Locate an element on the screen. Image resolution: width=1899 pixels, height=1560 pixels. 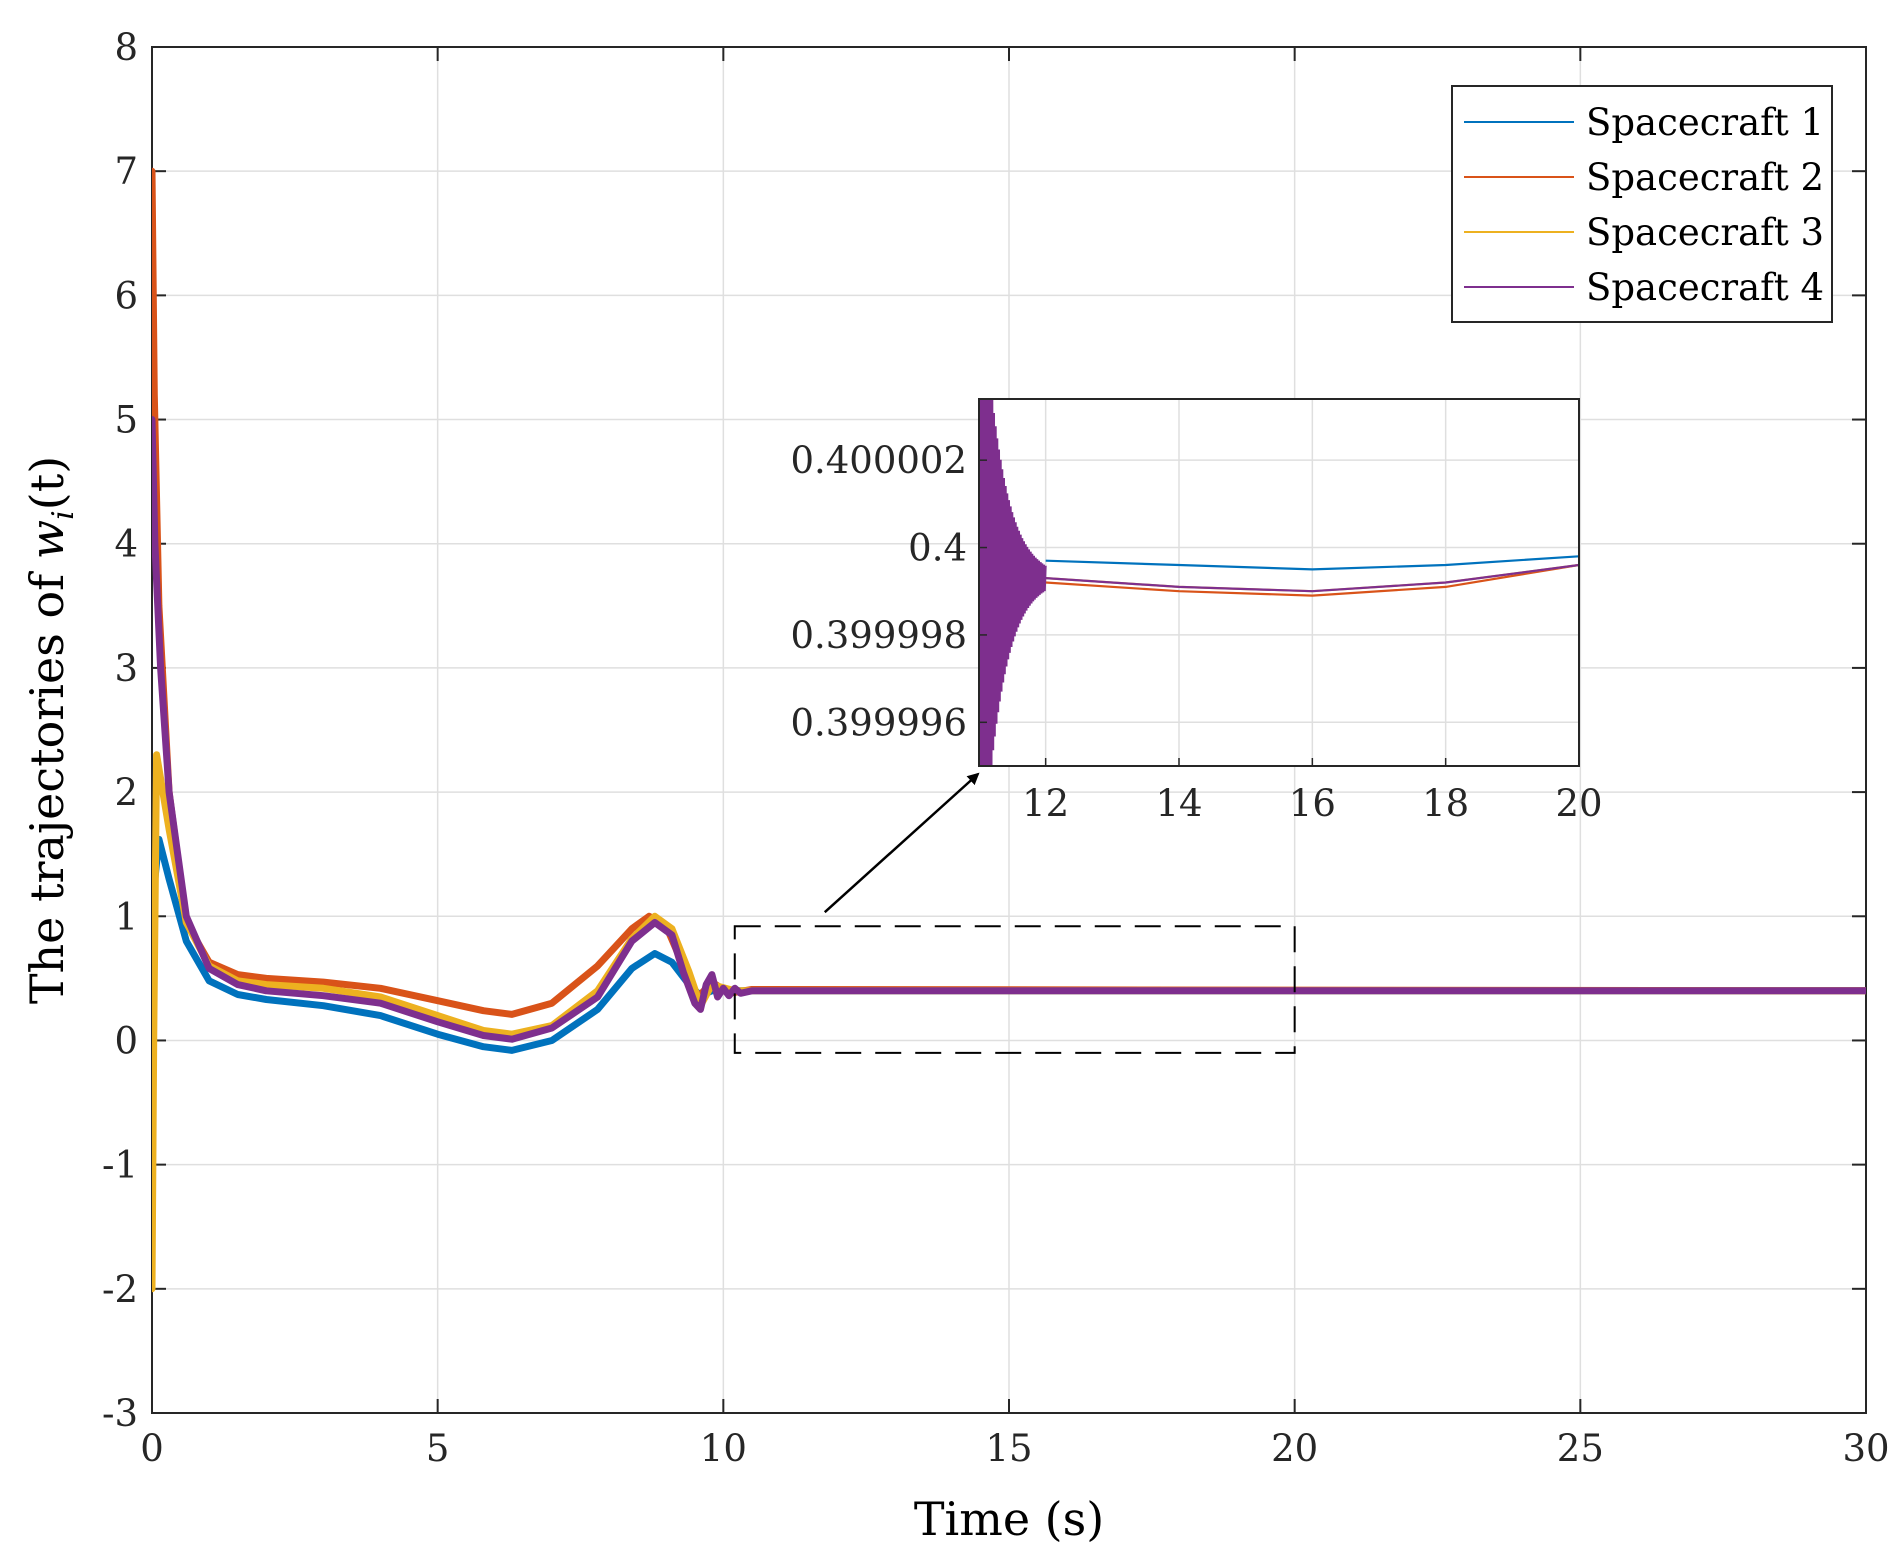
inset-x-tick-label: 12 is located at coordinates (1045, 803).